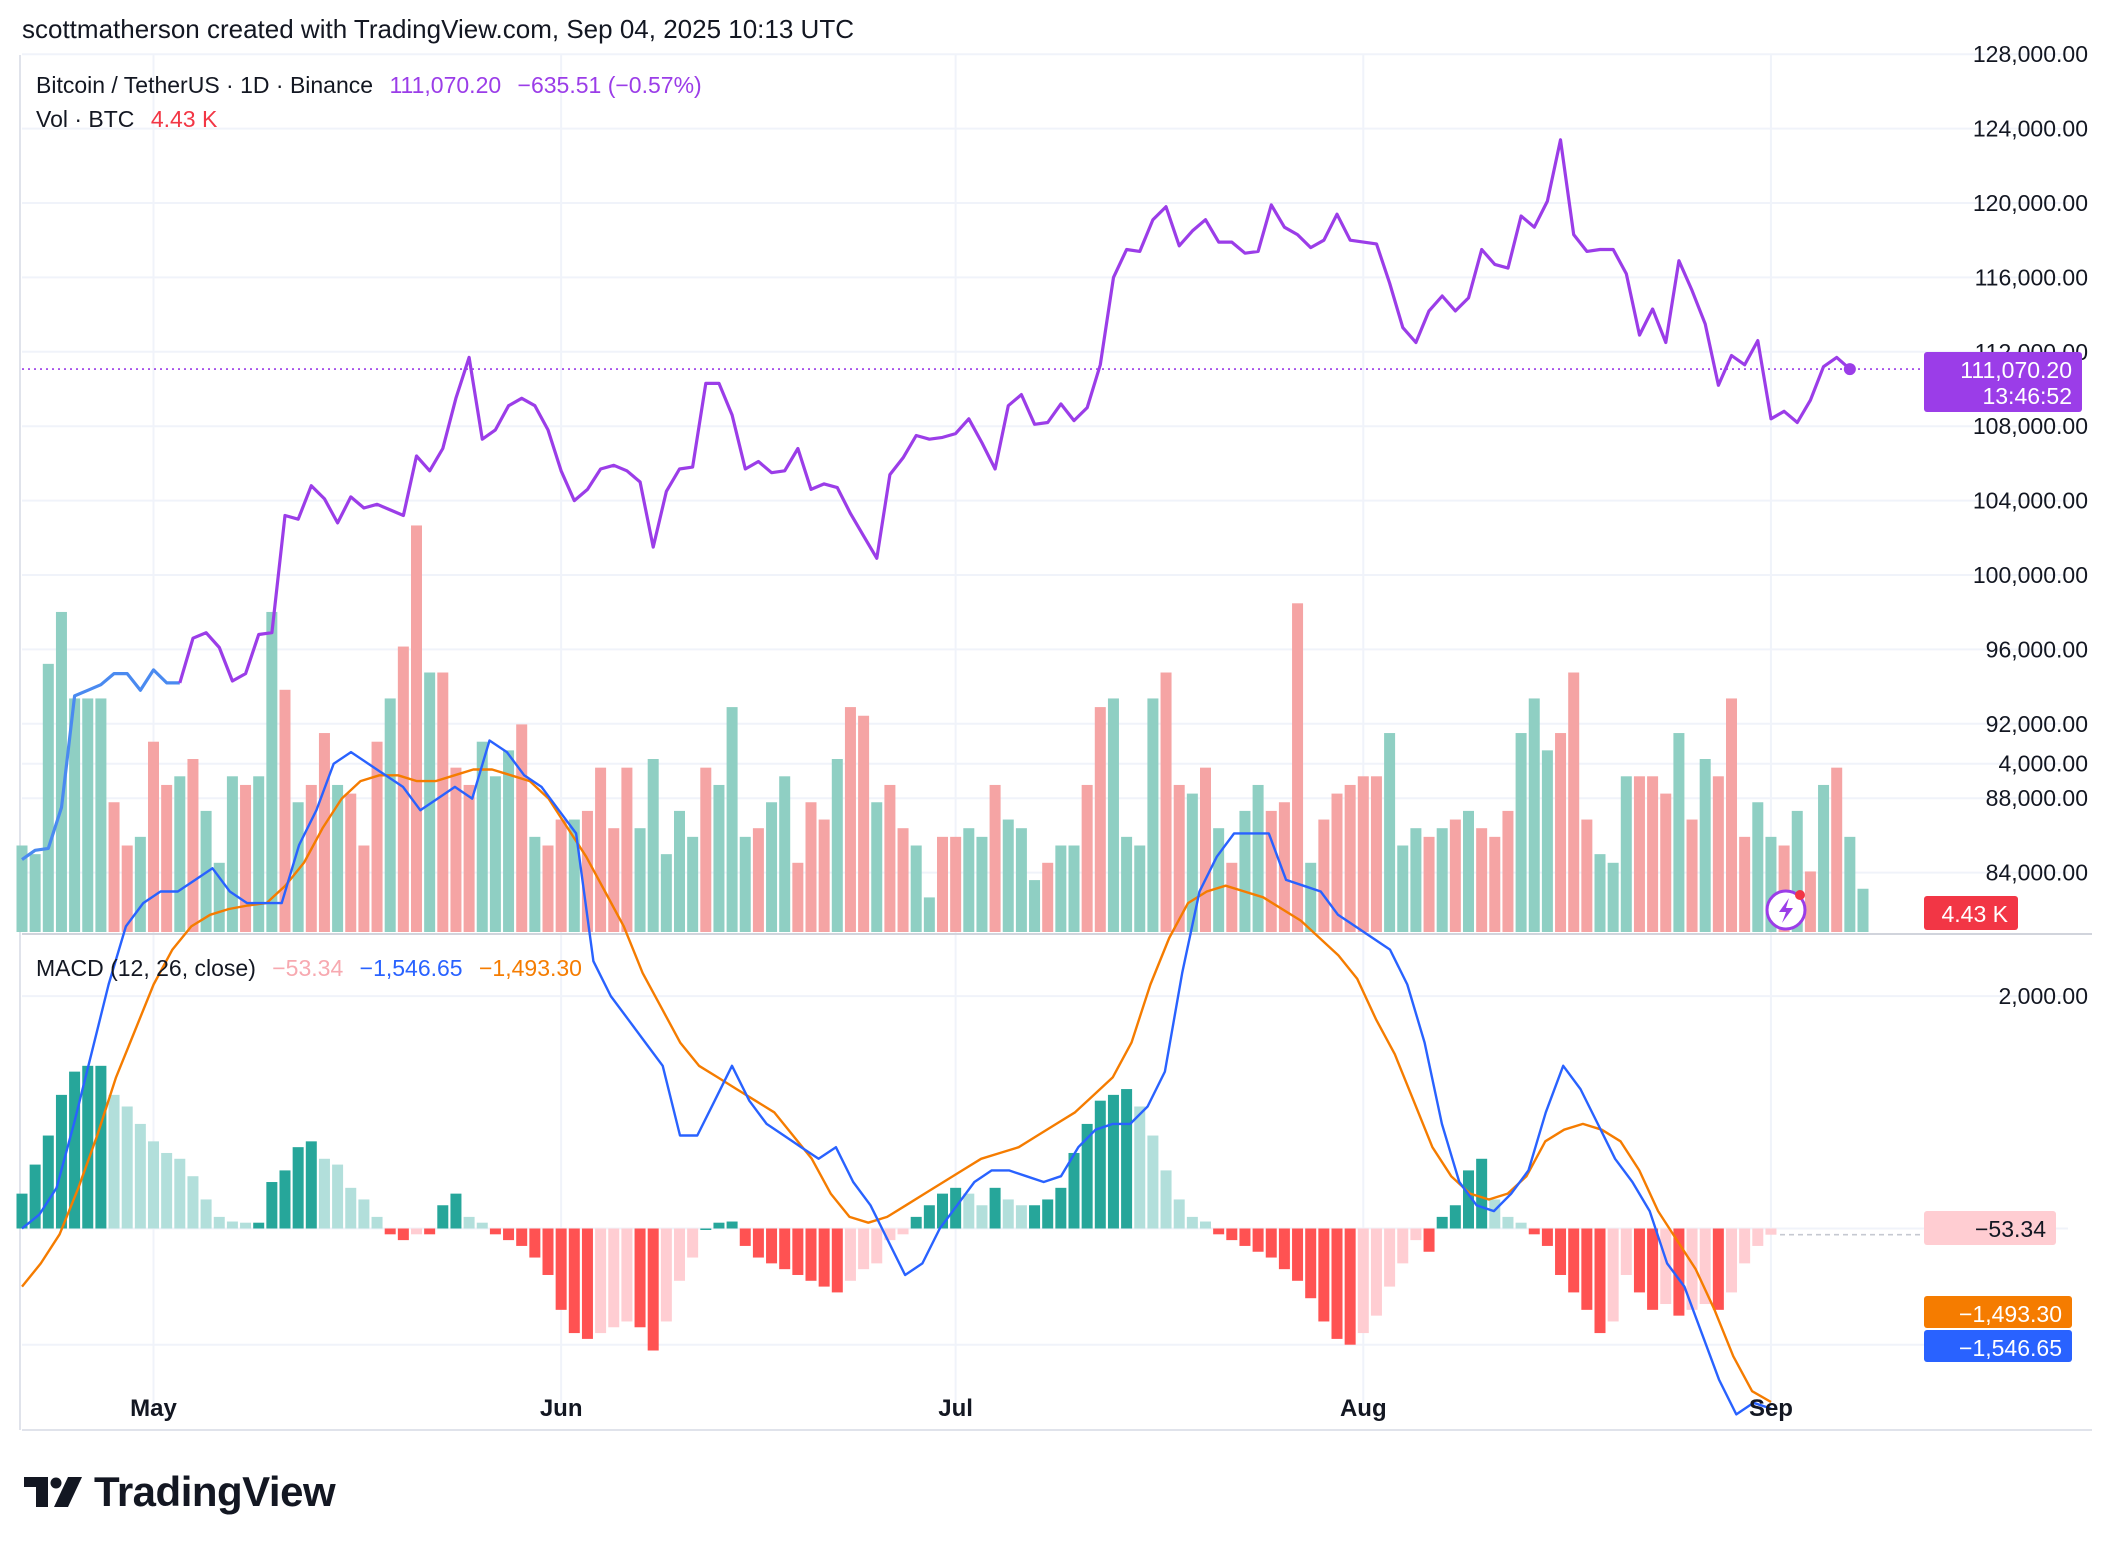 The image size is (2108, 1552). I want to click on volume-tag: 4.43 K, so click(1971, 913).